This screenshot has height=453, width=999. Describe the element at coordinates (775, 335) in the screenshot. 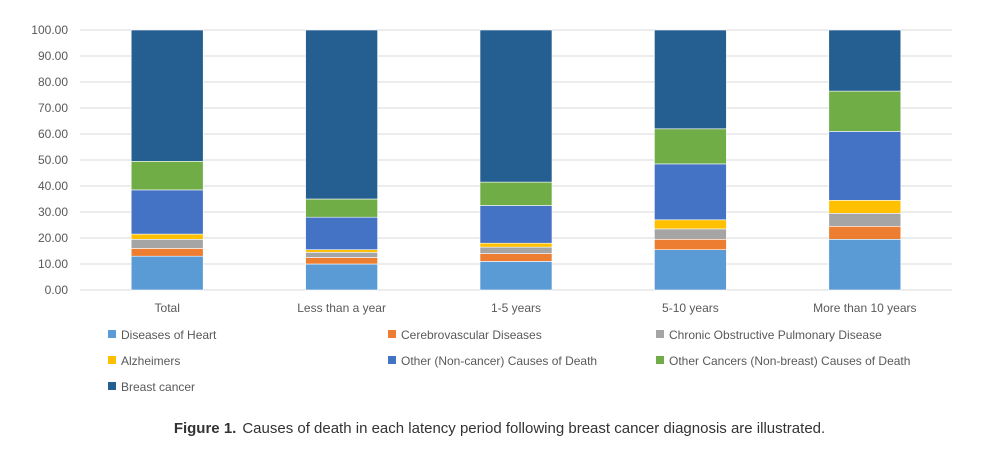

I see `legend-label: Chronic Obstructive Pulmonary Disease` at that location.